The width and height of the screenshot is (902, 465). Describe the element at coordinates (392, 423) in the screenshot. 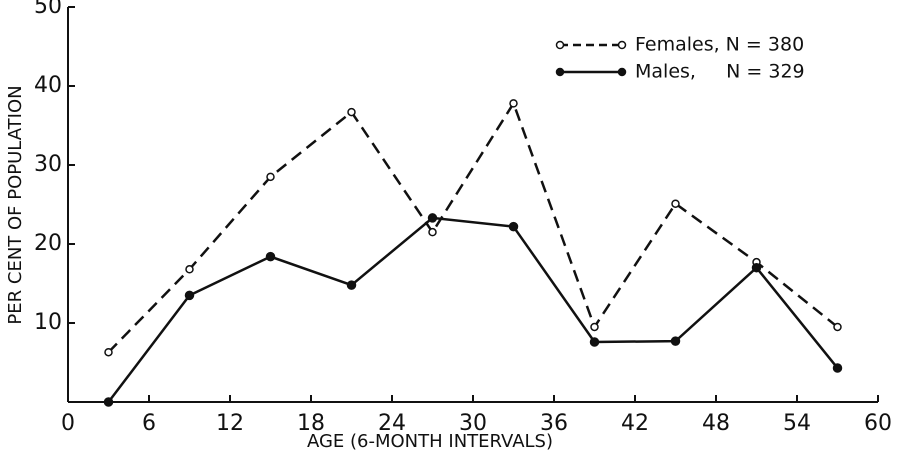

I see `x-tick-label: 24` at that location.